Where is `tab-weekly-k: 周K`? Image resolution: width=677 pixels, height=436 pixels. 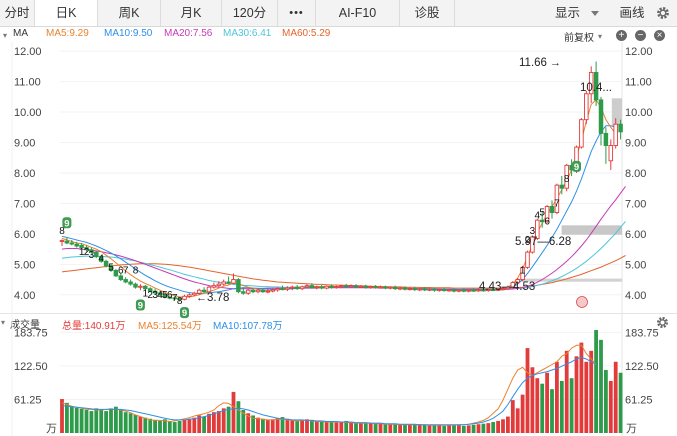 tab-weekly-k: 周K is located at coordinates (129, 13).